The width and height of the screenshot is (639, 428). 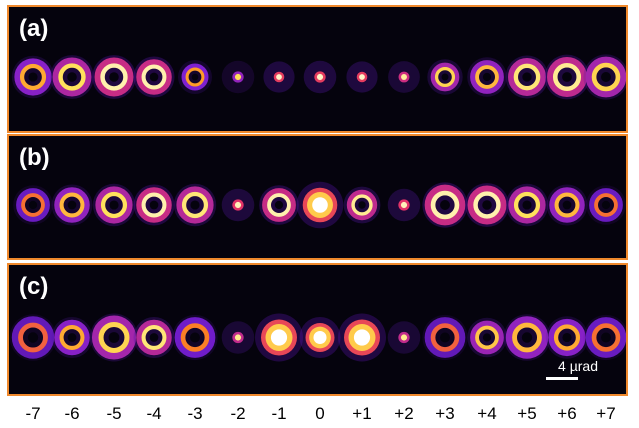 I want to click on tick-label: -1, so click(x=279, y=413).